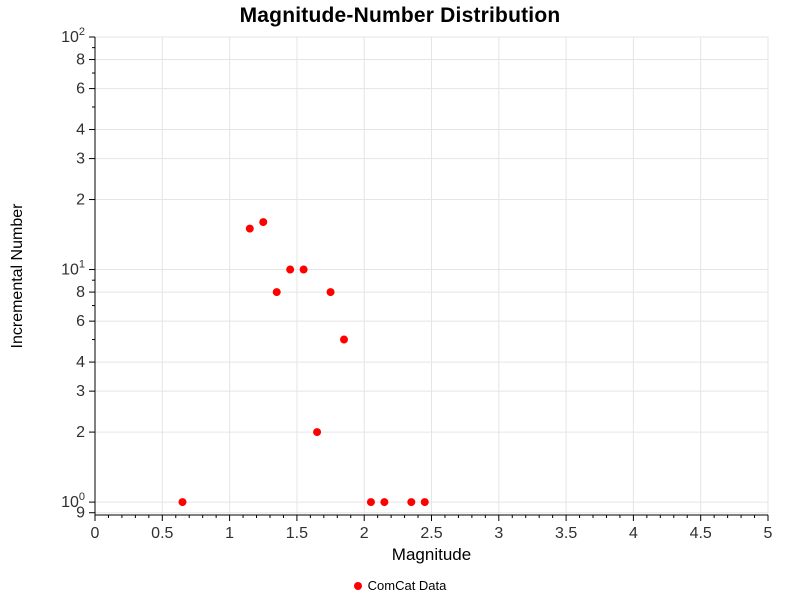 The height and width of the screenshot is (600, 800). Describe the element at coordinates (17, 276) in the screenshot. I see `y-axis-label: Incremental Number` at that location.